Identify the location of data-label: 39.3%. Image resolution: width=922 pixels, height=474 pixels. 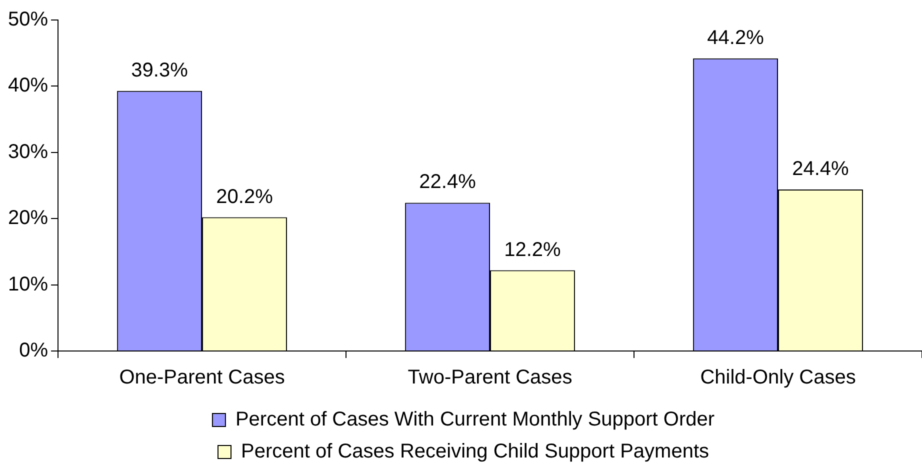
(159, 70).